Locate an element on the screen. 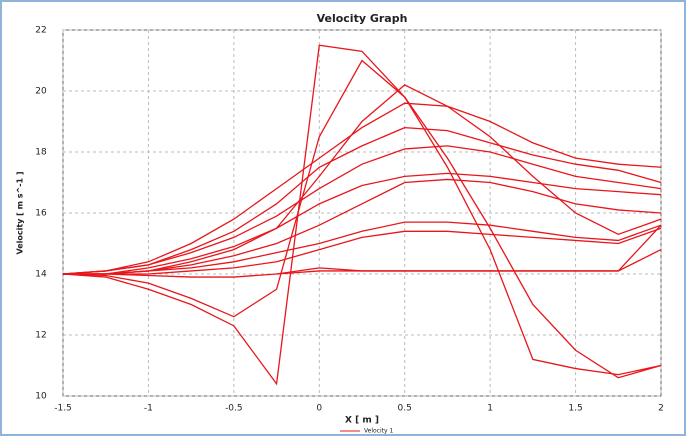 The image size is (686, 436). x-tick-label: 2 is located at coordinates (661, 409).